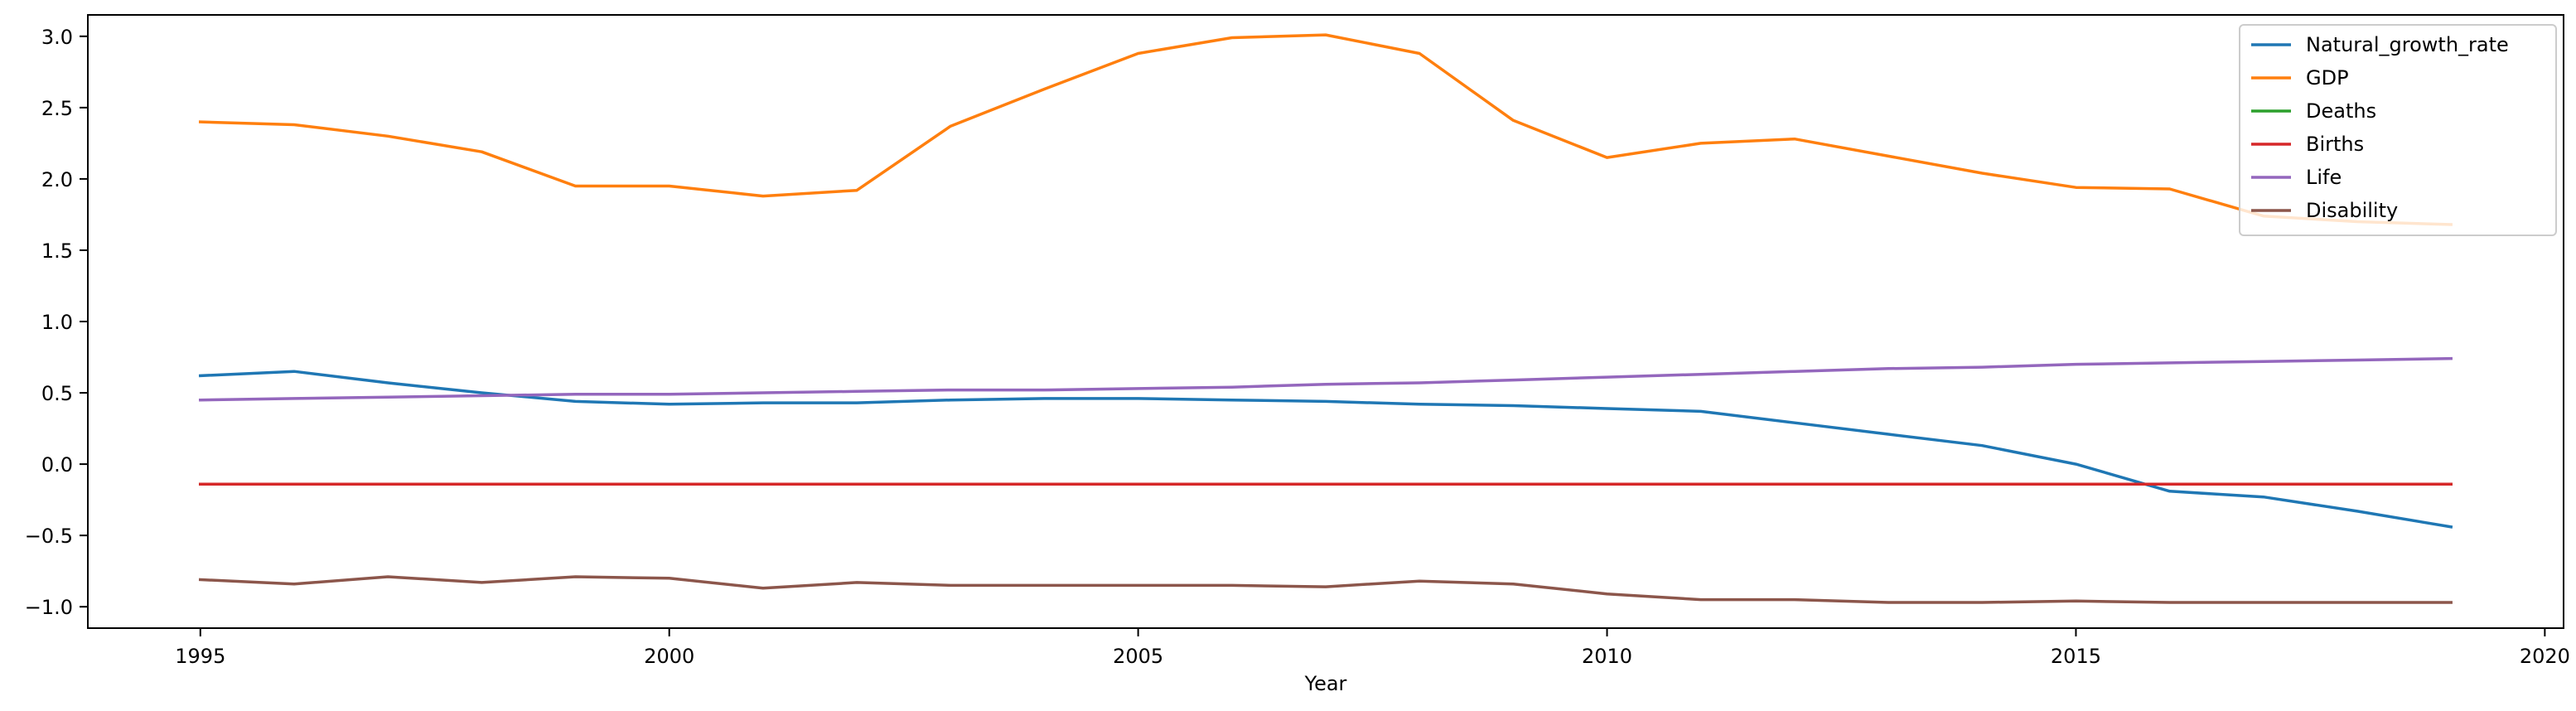  I want to click on x-tick-label: 2015, so click(2076, 656).